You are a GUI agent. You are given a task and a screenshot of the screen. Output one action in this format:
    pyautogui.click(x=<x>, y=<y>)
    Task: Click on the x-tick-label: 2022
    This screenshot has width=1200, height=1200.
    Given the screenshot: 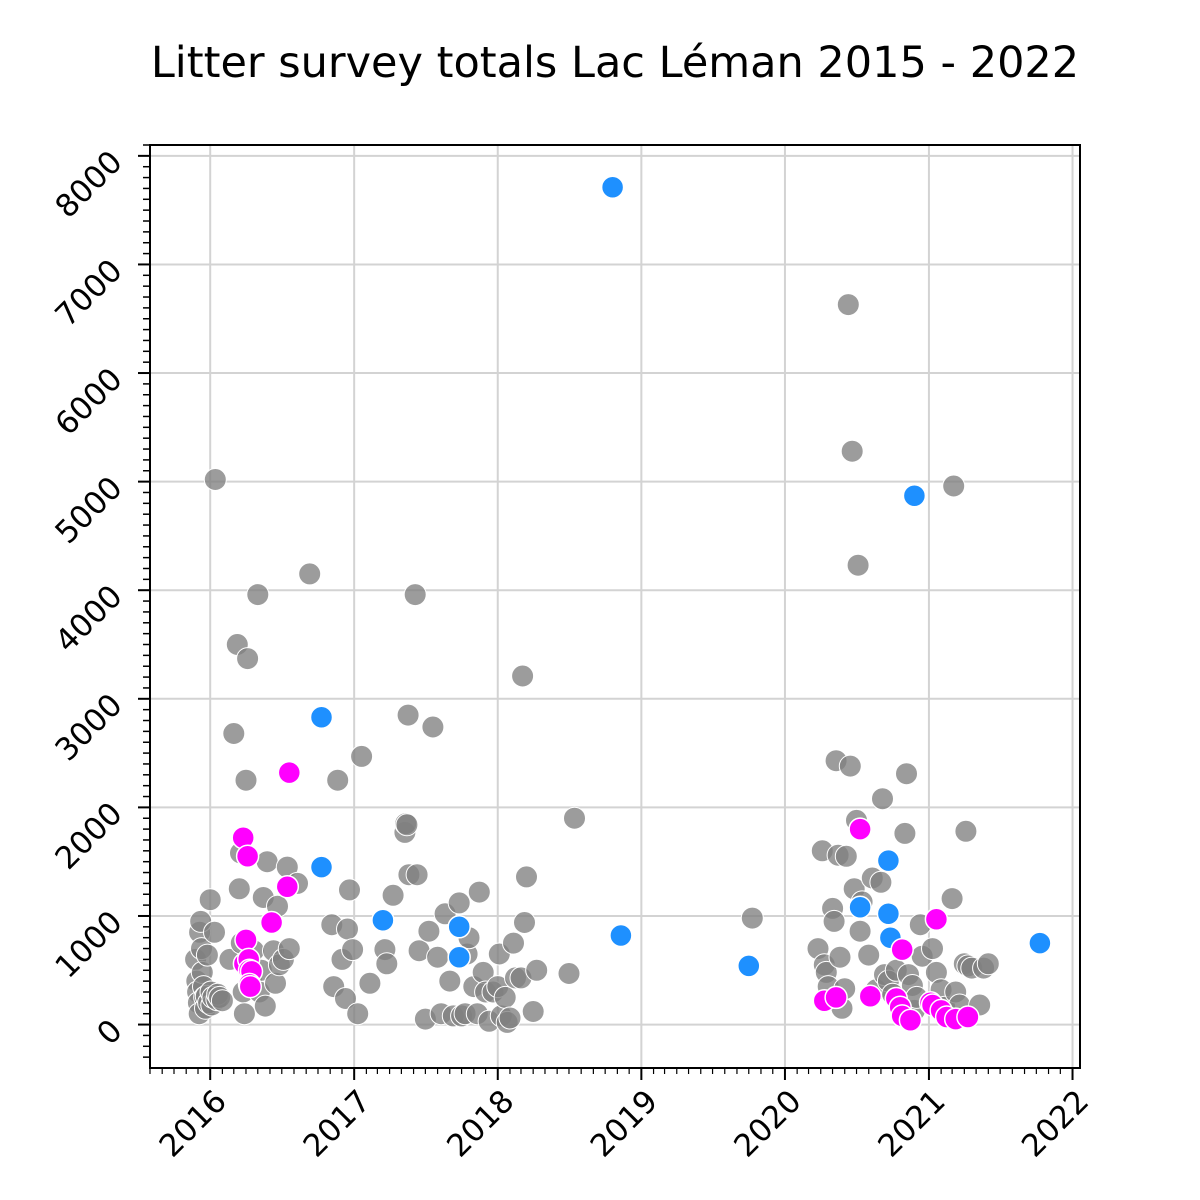 What is the action you would take?
    pyautogui.click(x=1055, y=1123)
    